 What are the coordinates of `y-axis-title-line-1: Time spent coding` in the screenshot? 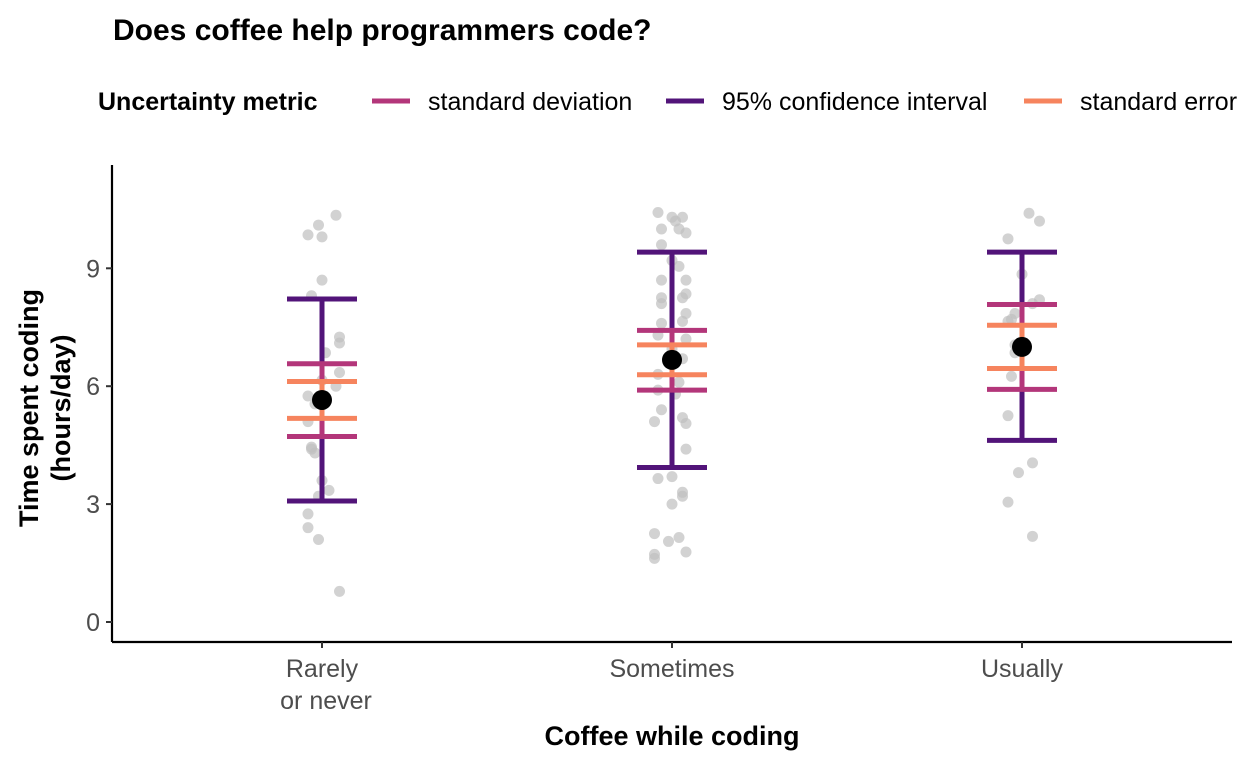 It's located at (29, 408).